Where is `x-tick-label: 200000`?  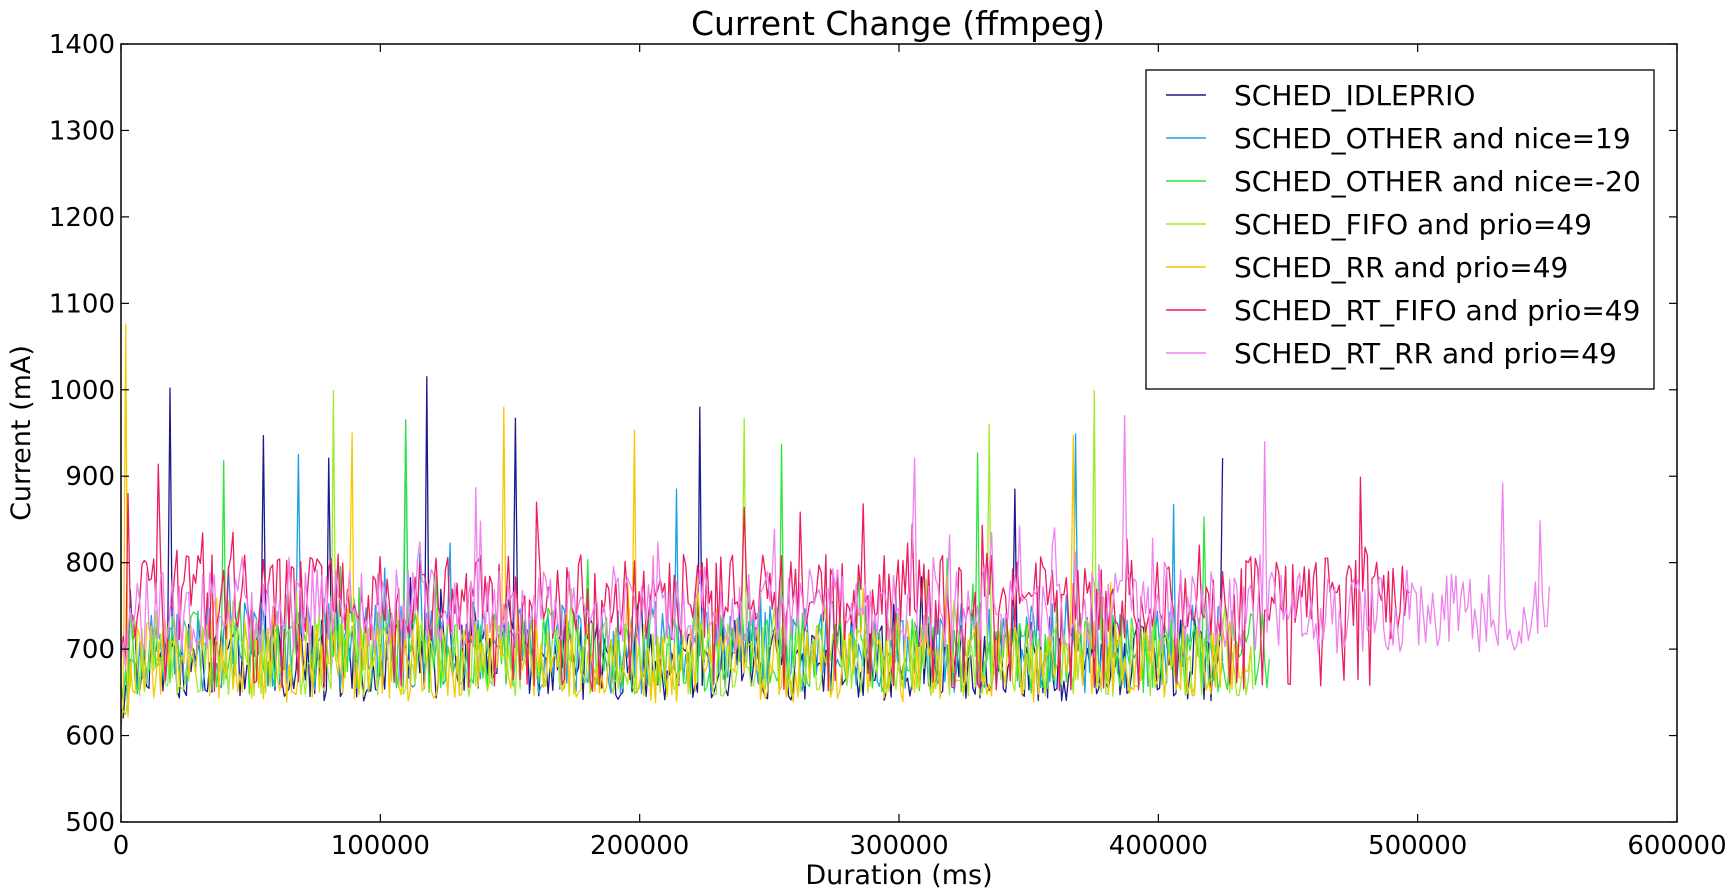 x-tick-label: 200000 is located at coordinates (639, 846).